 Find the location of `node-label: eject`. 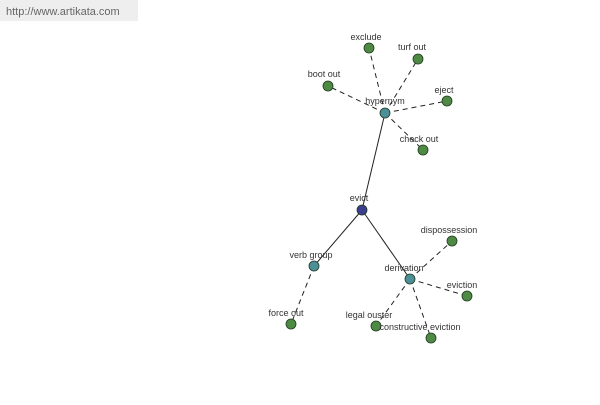

node-label: eject is located at coordinates (444, 90).